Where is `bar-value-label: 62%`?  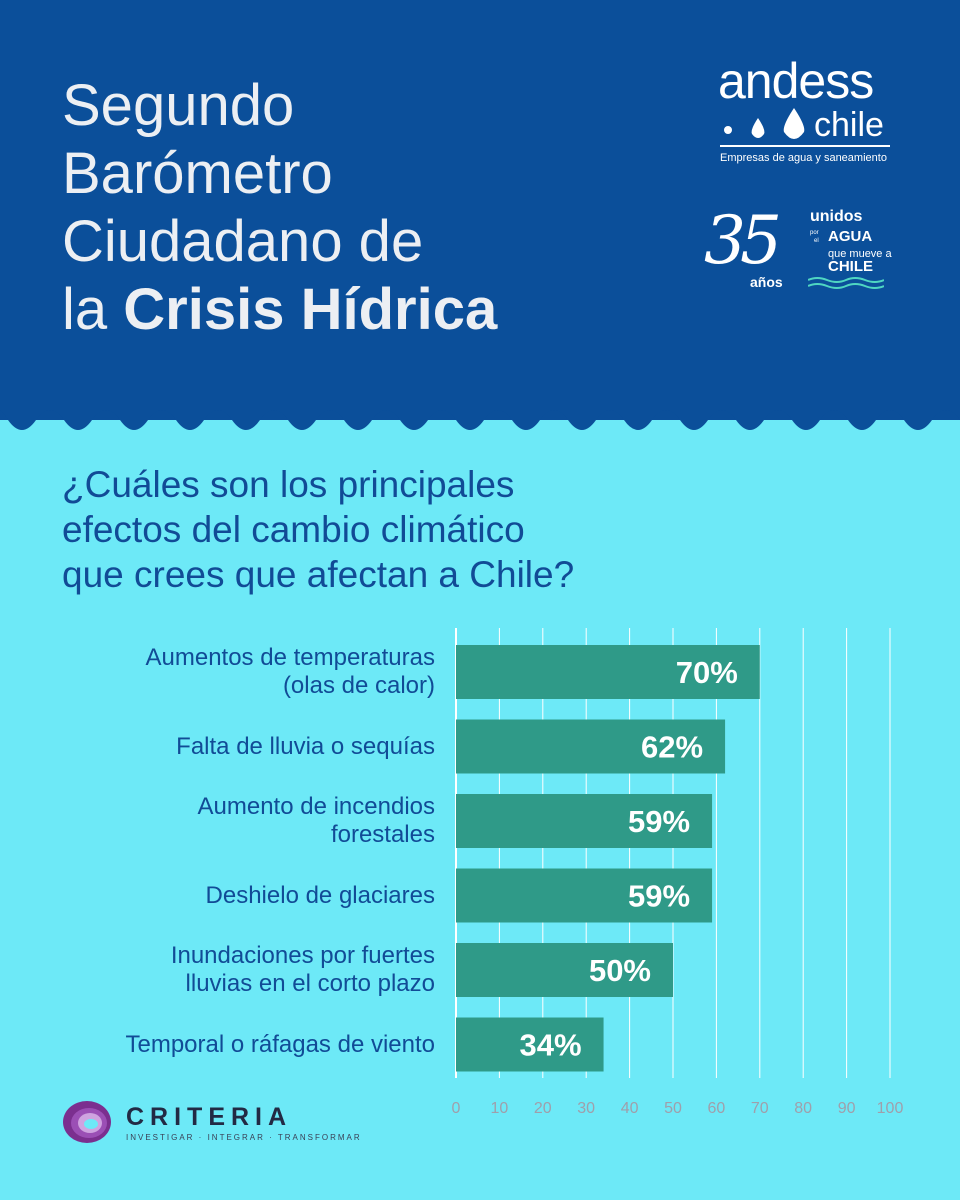 bar-value-label: 62% is located at coordinates (672, 747).